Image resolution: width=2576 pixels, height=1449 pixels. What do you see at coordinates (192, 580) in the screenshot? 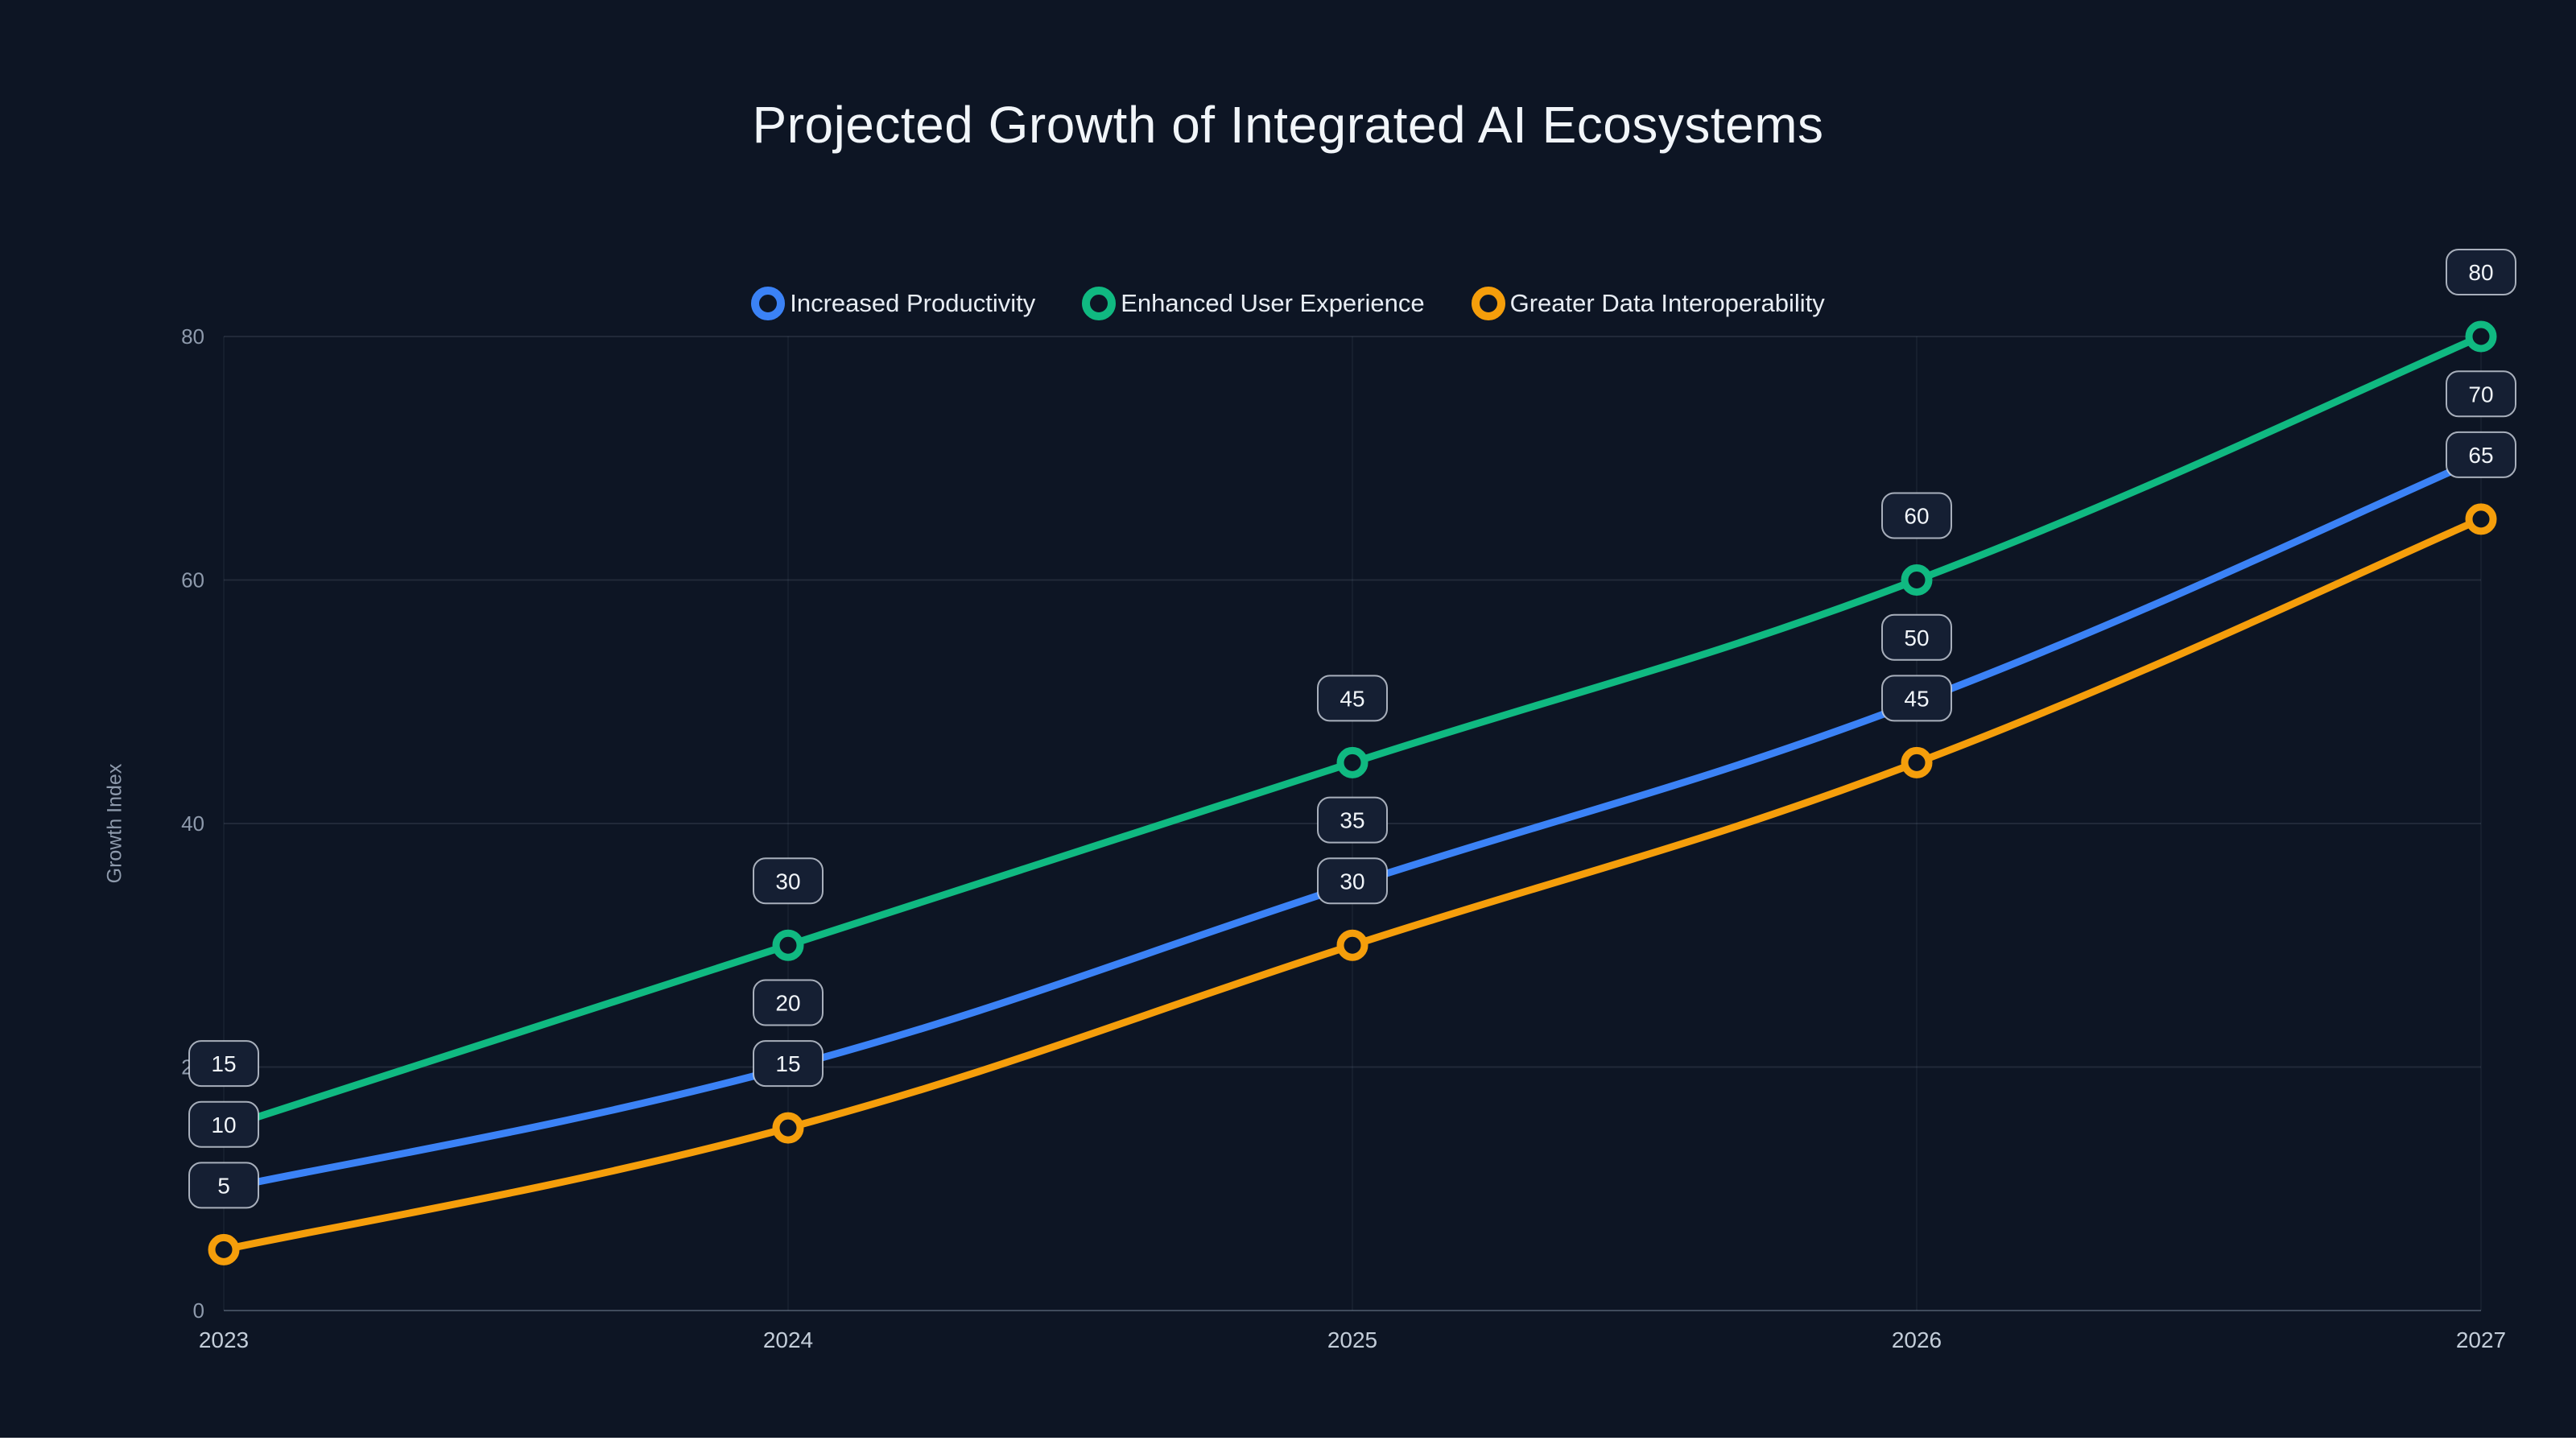
I see `y-tick-label: 60` at bounding box center [192, 580].